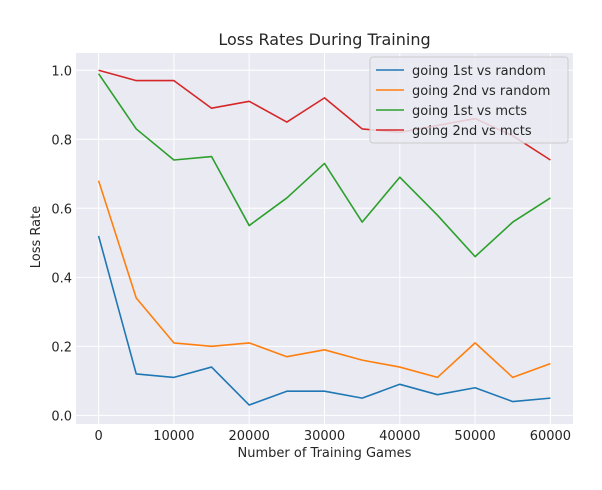  Describe the element at coordinates (324, 39) in the screenshot. I see `chart-title: Loss Rates During Training` at that location.